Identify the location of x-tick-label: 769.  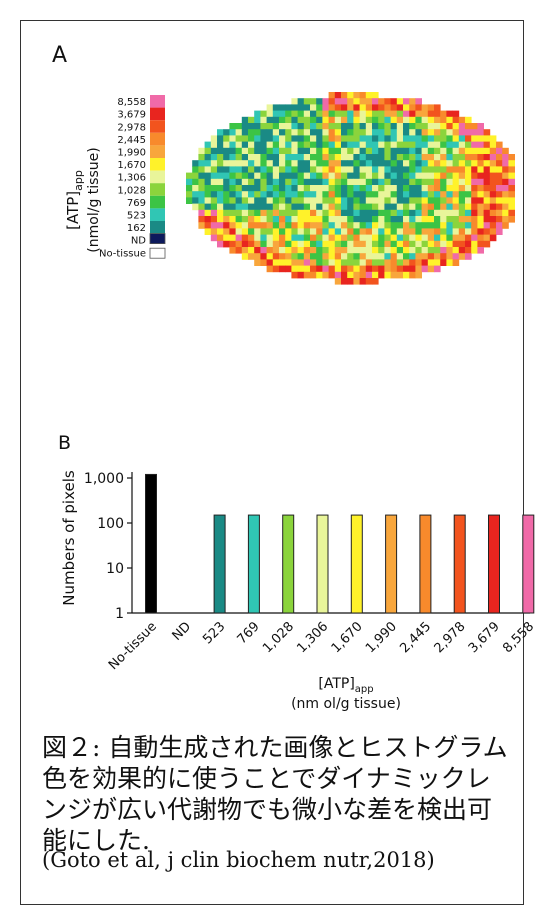
(249, 633).